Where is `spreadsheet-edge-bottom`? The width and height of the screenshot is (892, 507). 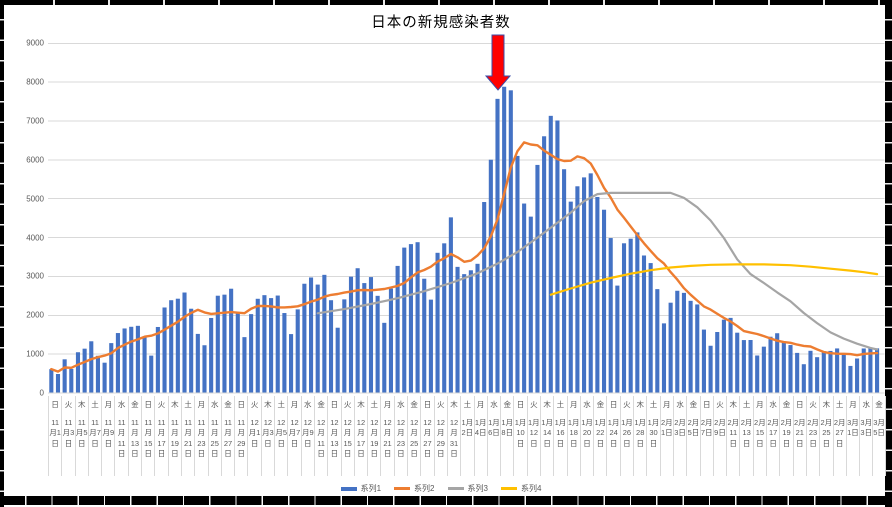 spreadsheet-edge-bottom is located at coordinates (446, 500).